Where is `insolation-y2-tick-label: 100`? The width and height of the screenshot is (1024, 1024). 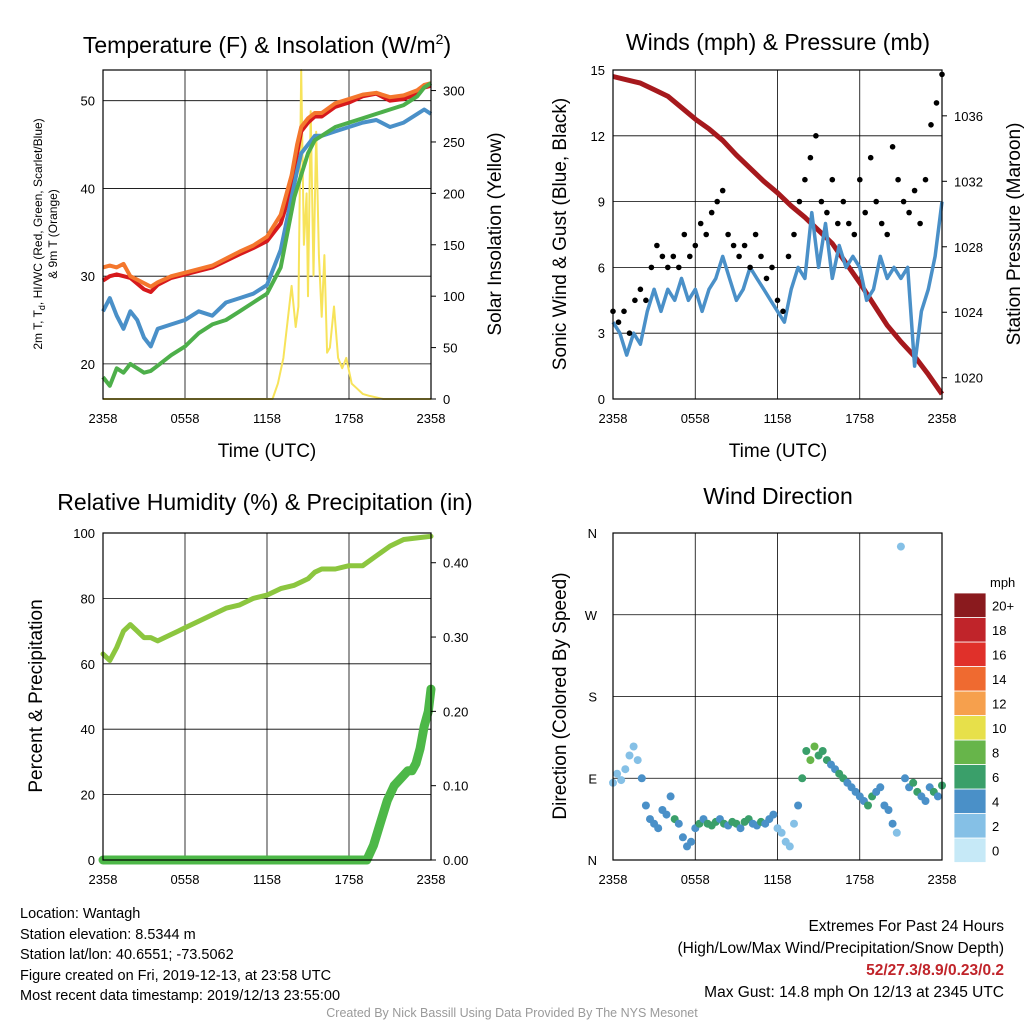
insolation-y2-tick-label: 100 is located at coordinates (454, 296).